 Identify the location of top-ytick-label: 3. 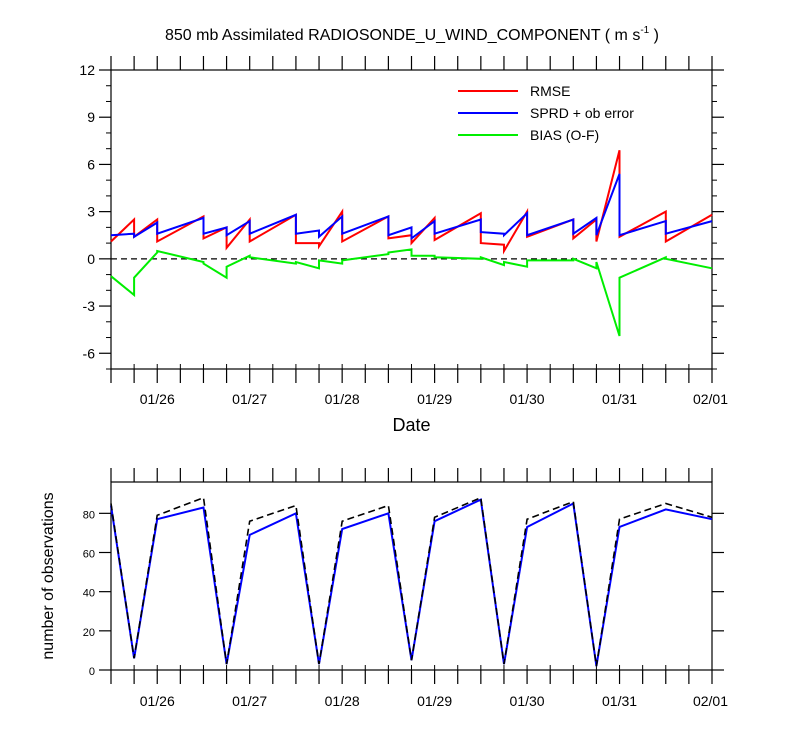
(91, 212).